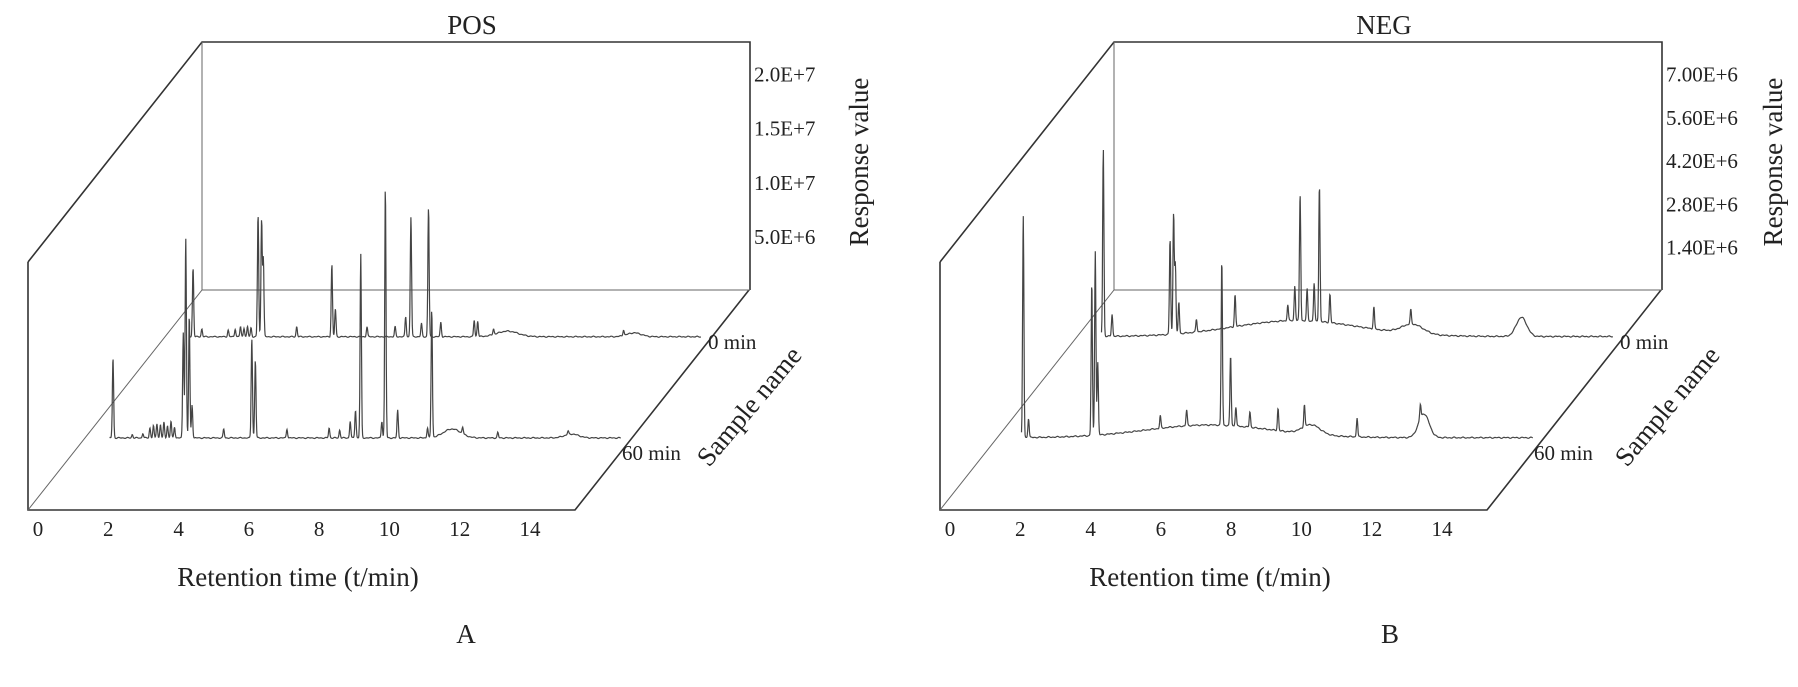  I want to click on panel-b-label: B, so click(1390, 634).